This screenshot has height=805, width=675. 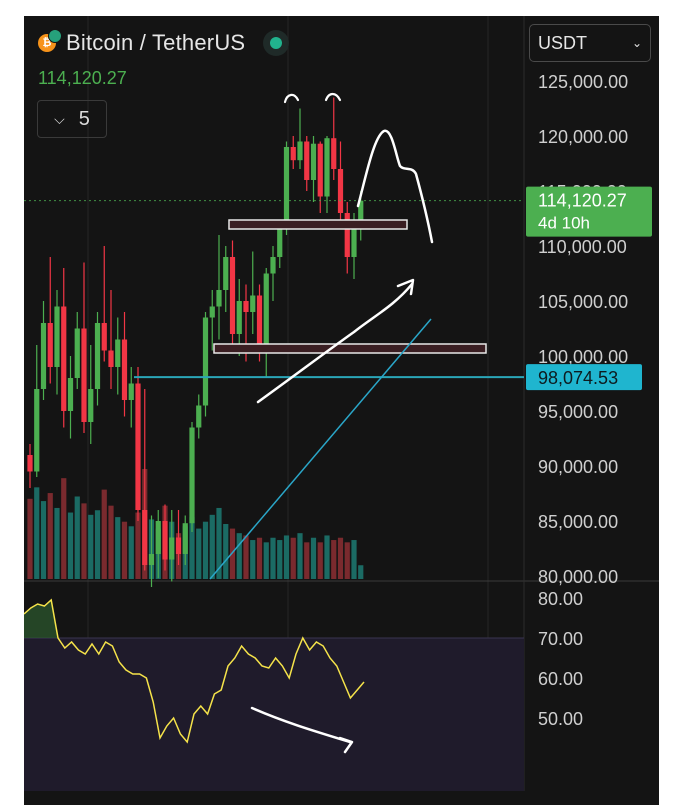 What do you see at coordinates (583, 302) in the screenshot?
I see `price-axis-tick: 105,000.00` at bounding box center [583, 302].